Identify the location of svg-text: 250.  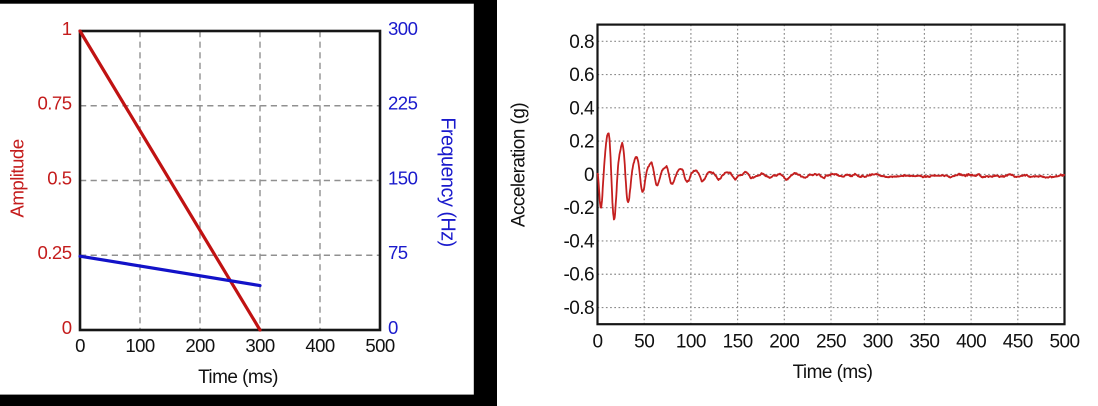
(831, 342).